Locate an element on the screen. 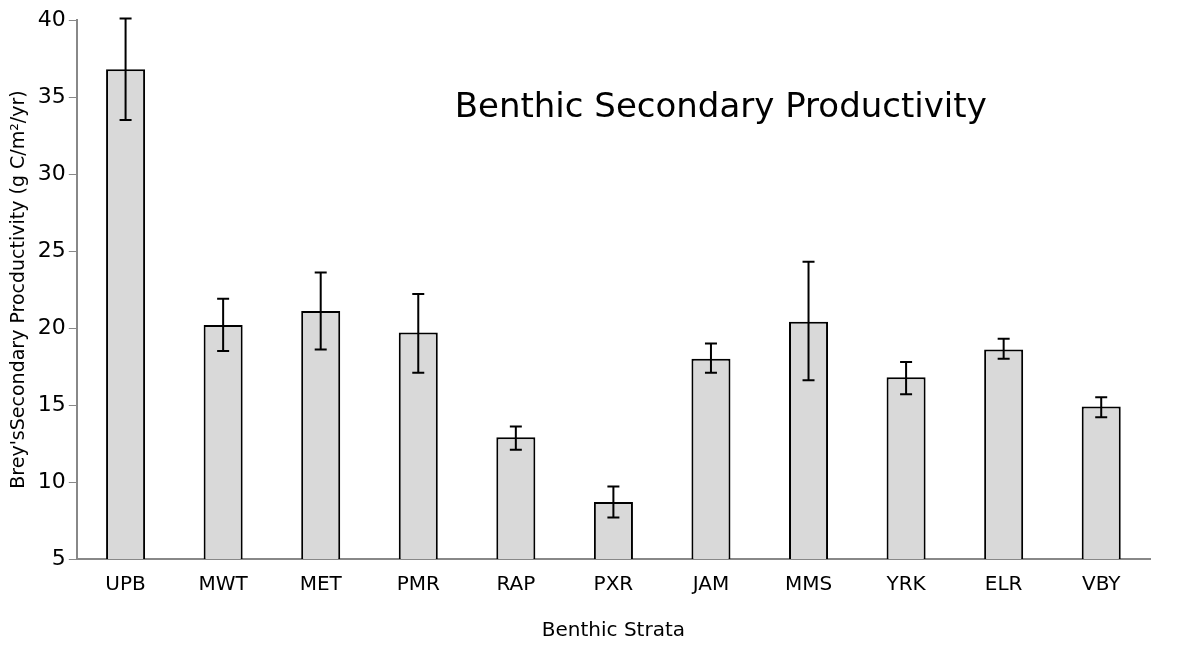 The width and height of the screenshot is (1180, 651). x-tick-label: MET is located at coordinates (321, 583).